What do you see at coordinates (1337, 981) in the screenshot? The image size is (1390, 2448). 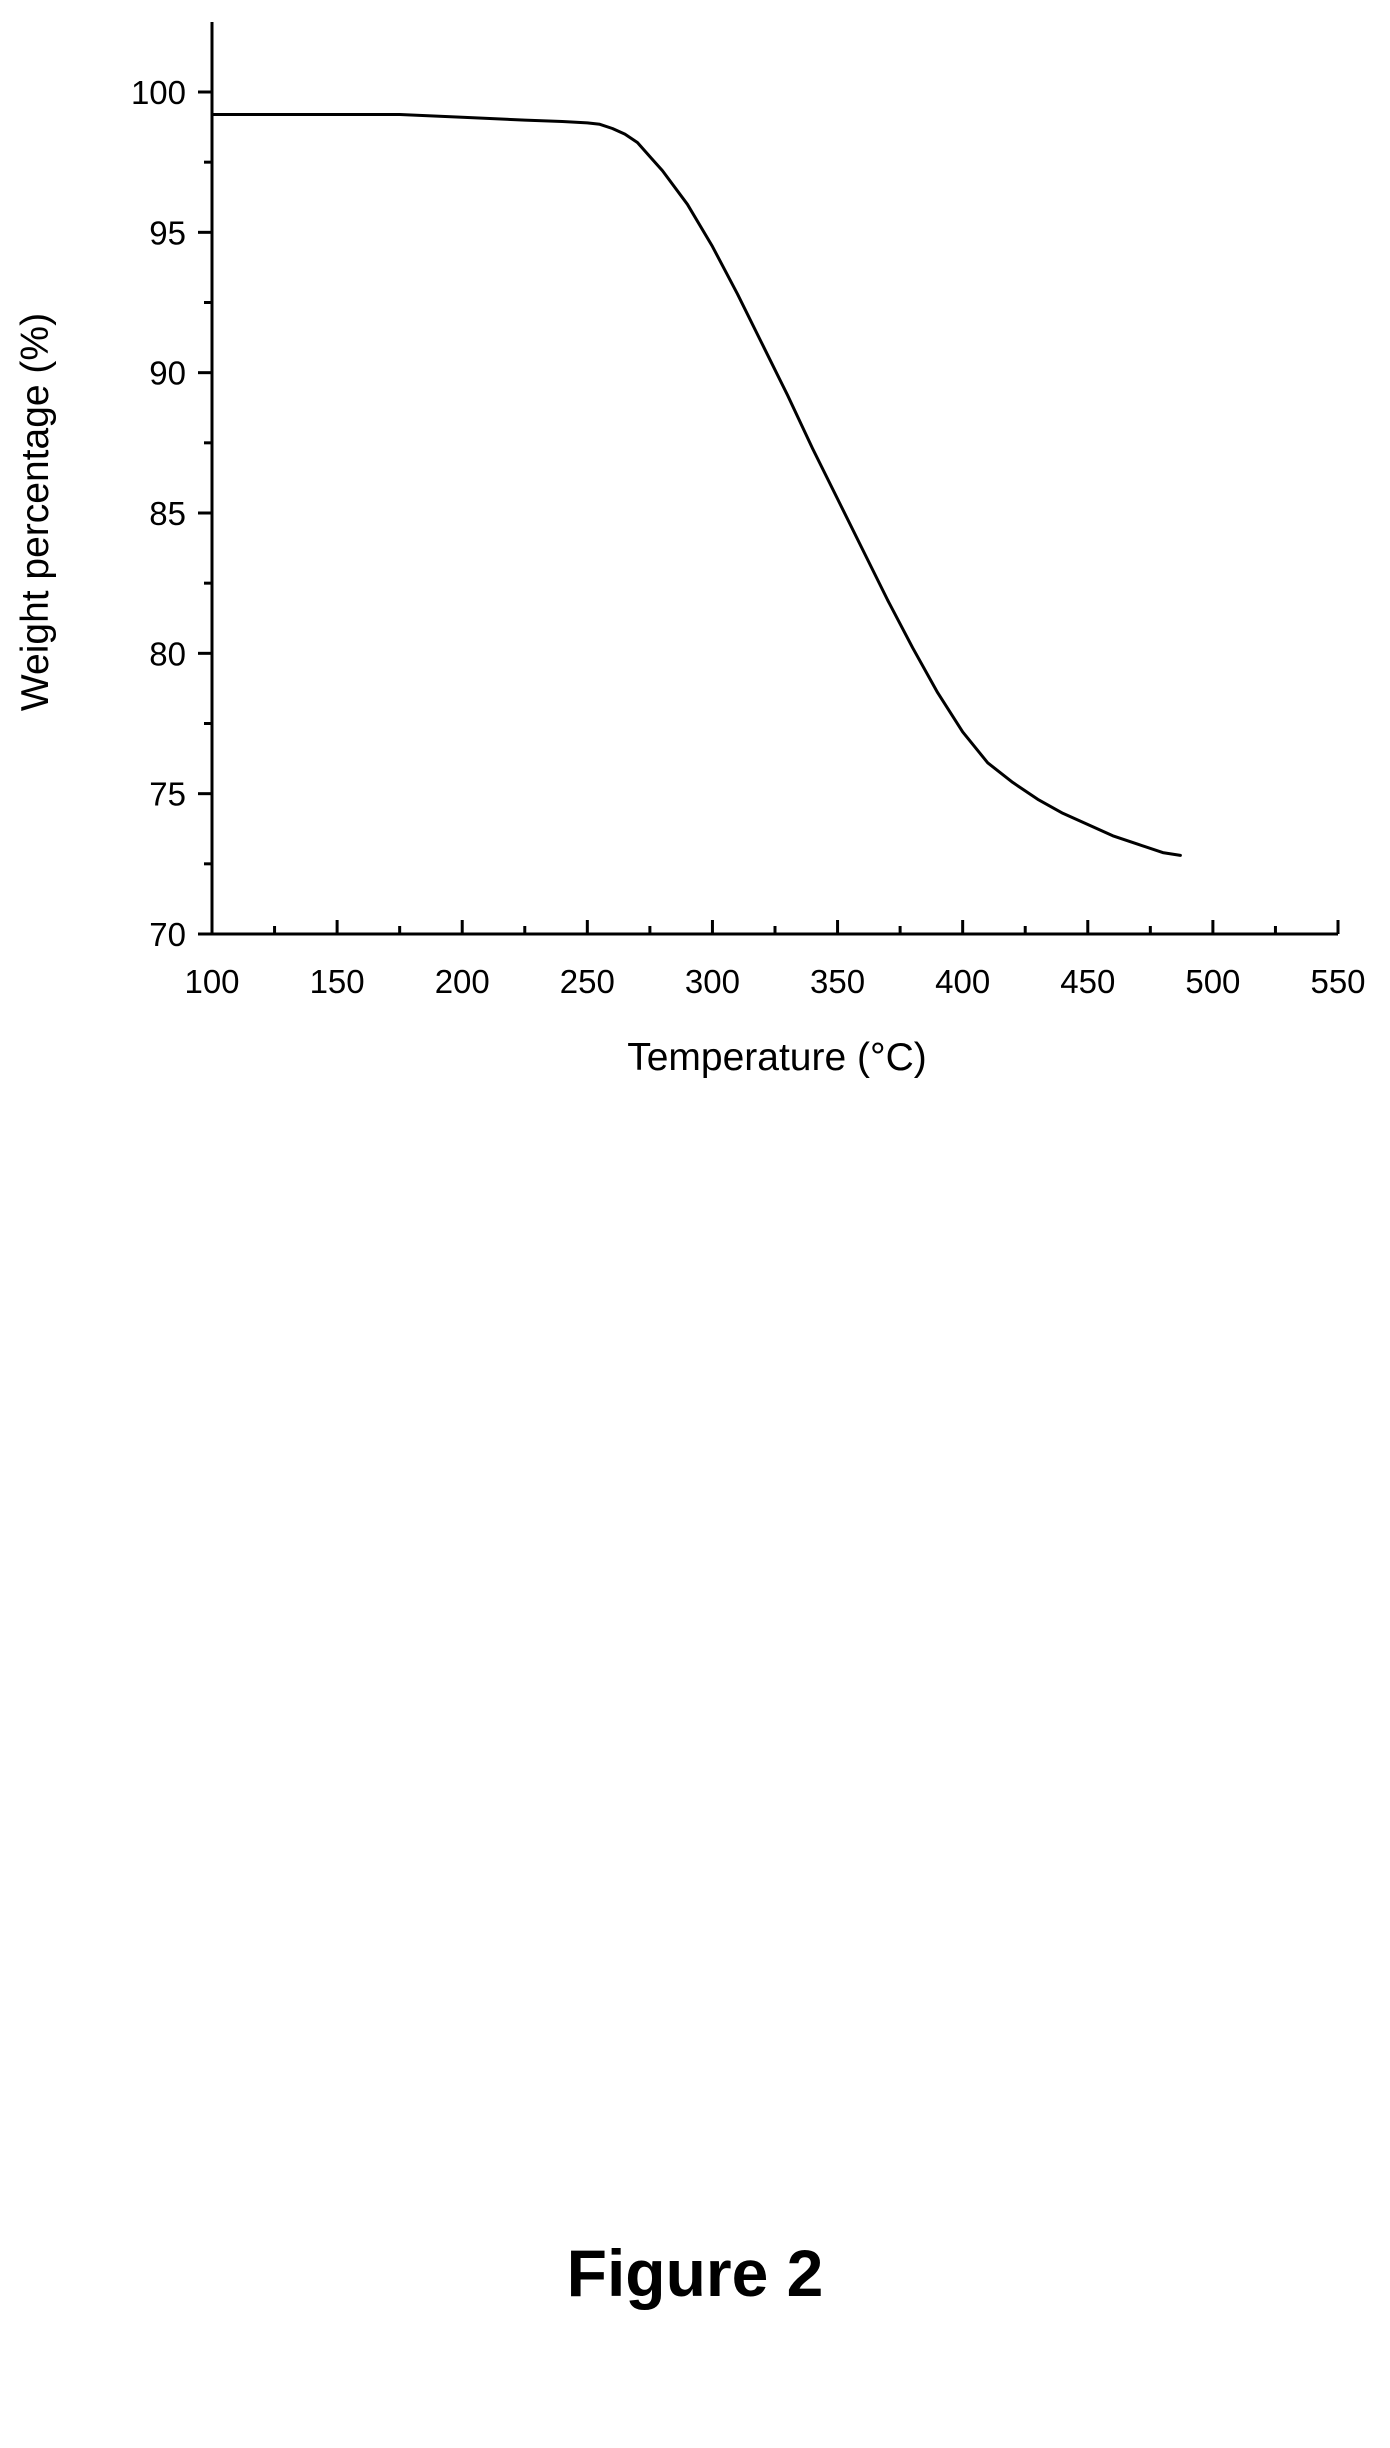 I see `x-tick-label: 550` at bounding box center [1337, 981].